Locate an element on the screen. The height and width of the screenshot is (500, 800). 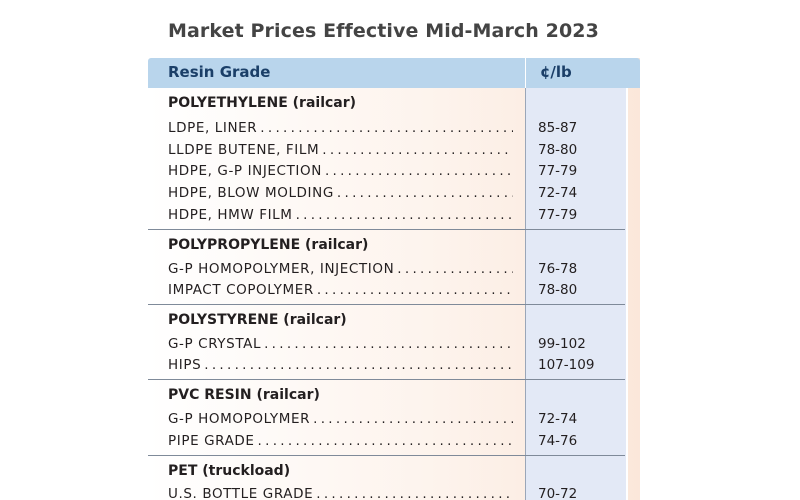
table-row: U.S. BOTTLE GRADE is located at coordinates (340, 493).